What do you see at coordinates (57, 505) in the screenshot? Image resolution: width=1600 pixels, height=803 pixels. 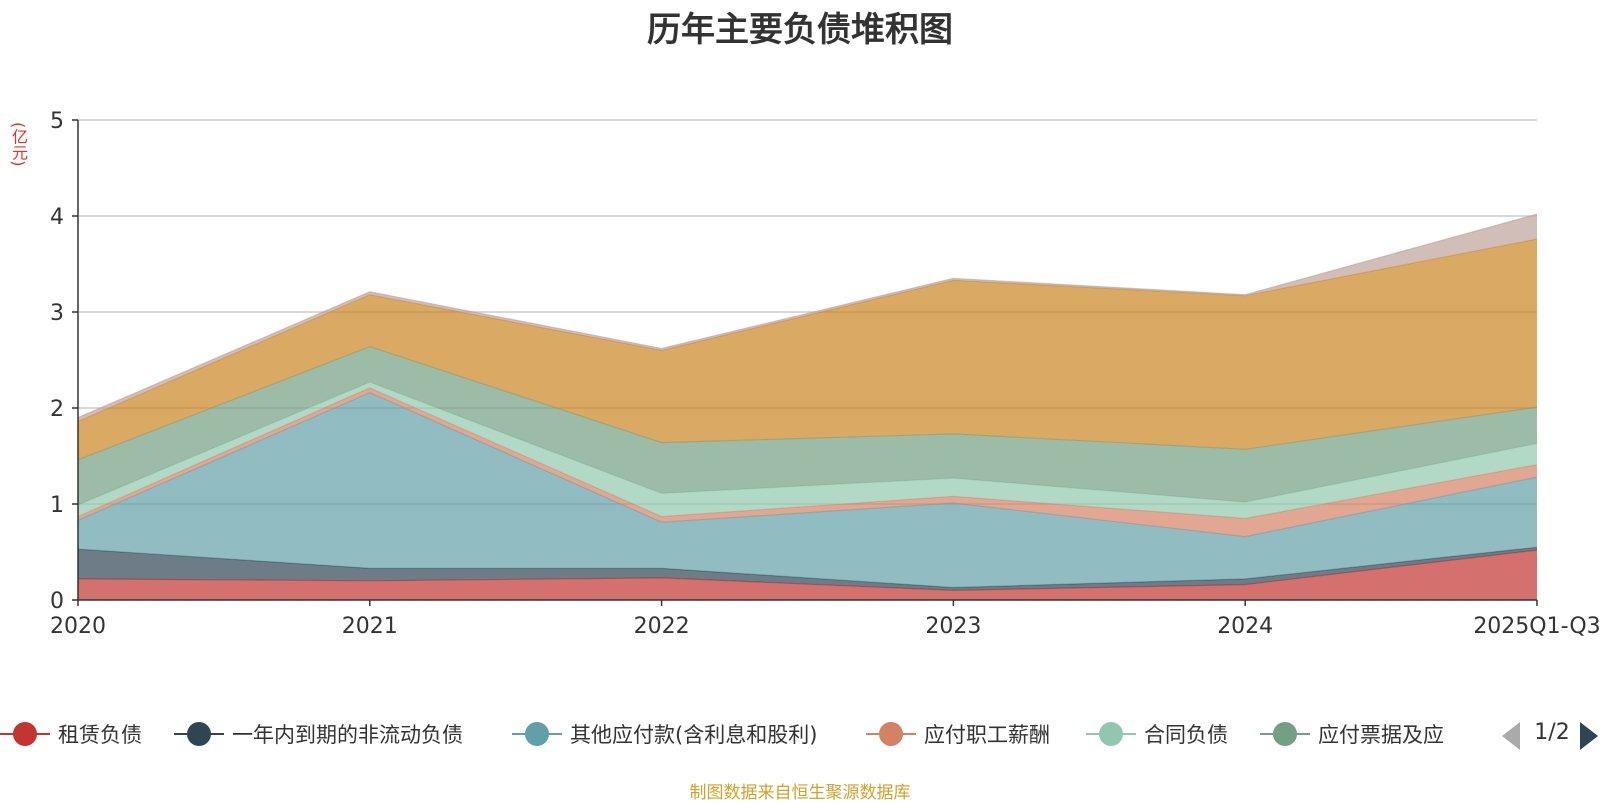 I see `y-tick-label-1: 1` at bounding box center [57, 505].